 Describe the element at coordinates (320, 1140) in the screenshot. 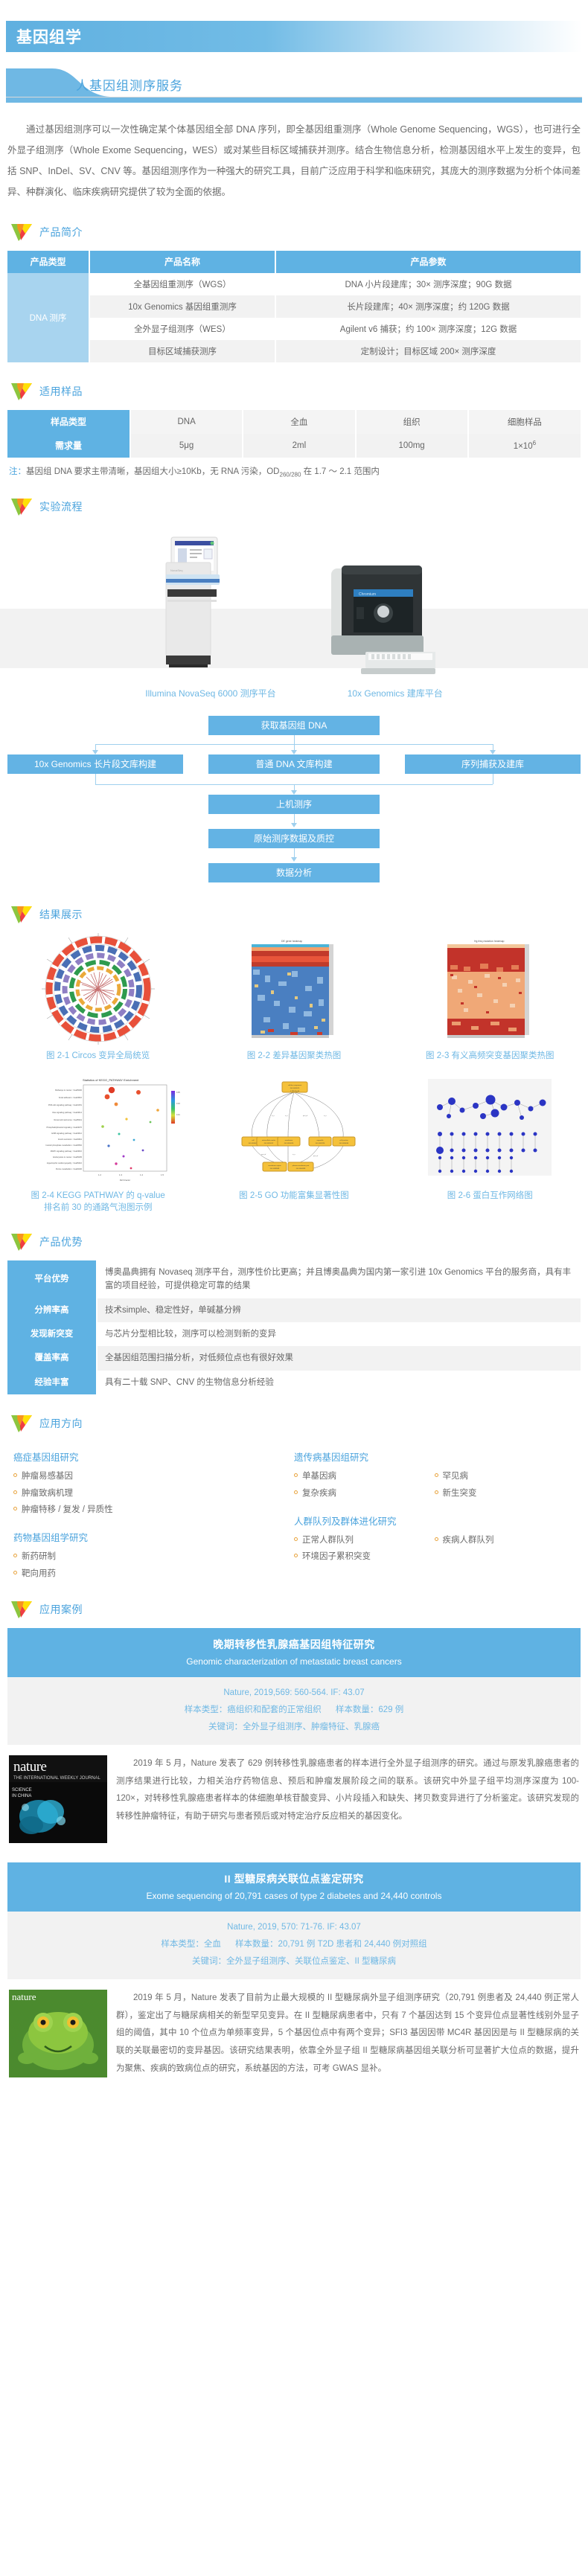

I see `svg-text: organelle` at that location.